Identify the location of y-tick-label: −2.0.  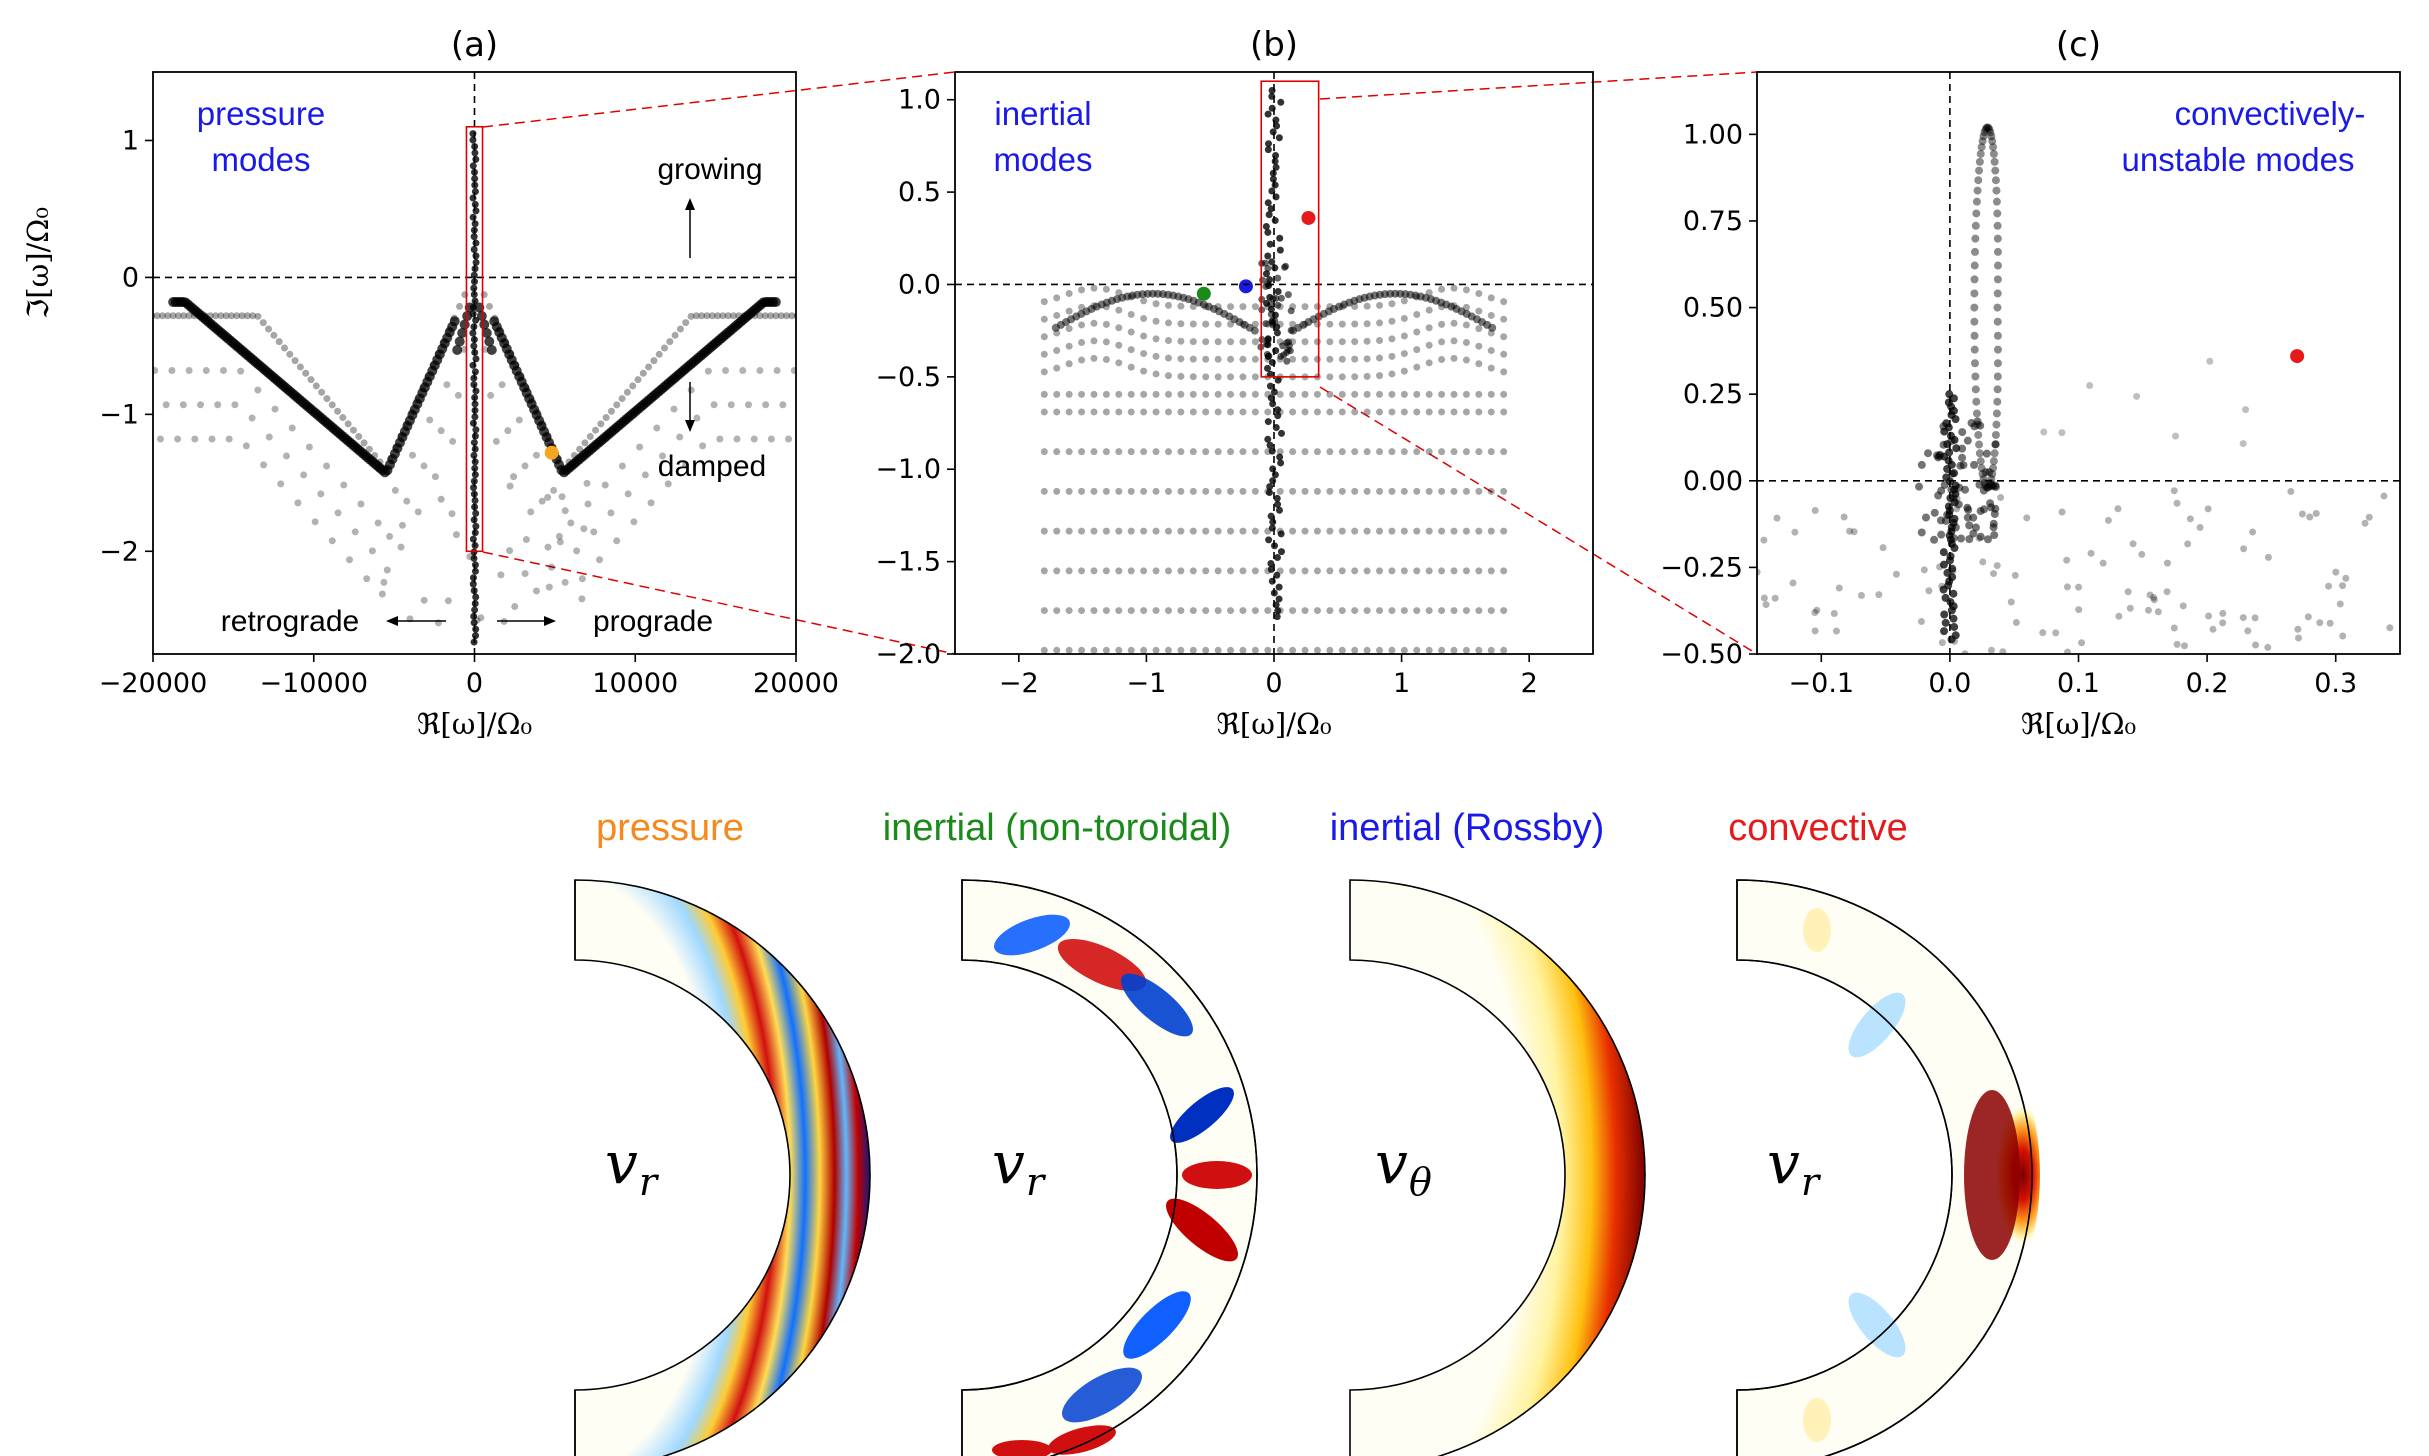
(908, 654).